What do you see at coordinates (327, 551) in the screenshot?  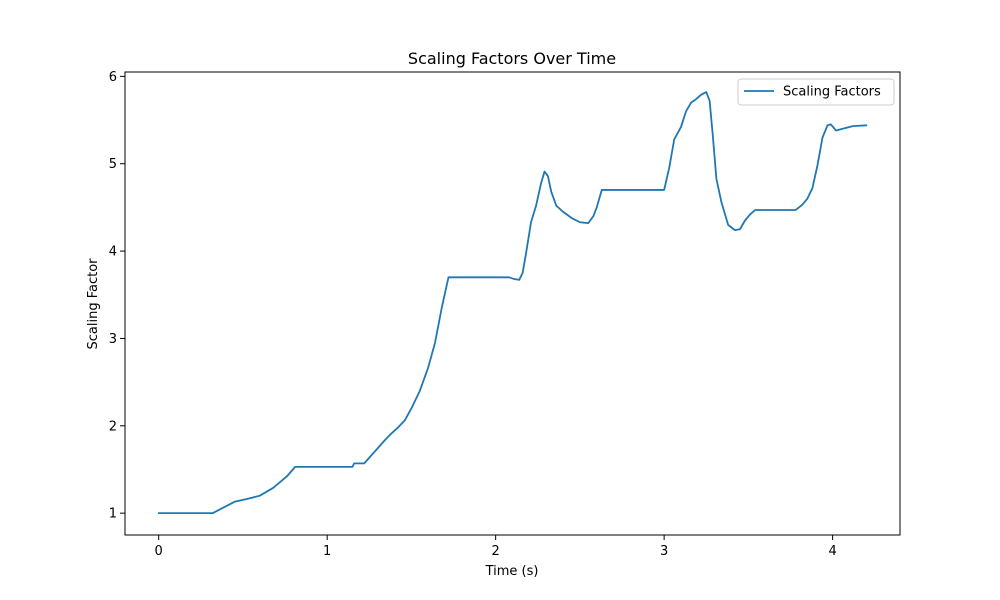 I see `x-tick-label: 1` at bounding box center [327, 551].